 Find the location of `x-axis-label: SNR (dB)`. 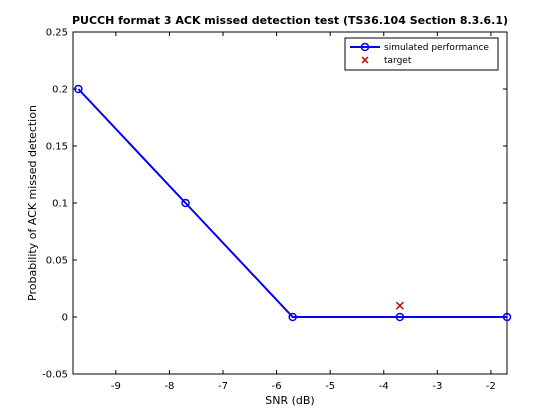

x-axis-label: SNR (dB) is located at coordinates (289, 400).